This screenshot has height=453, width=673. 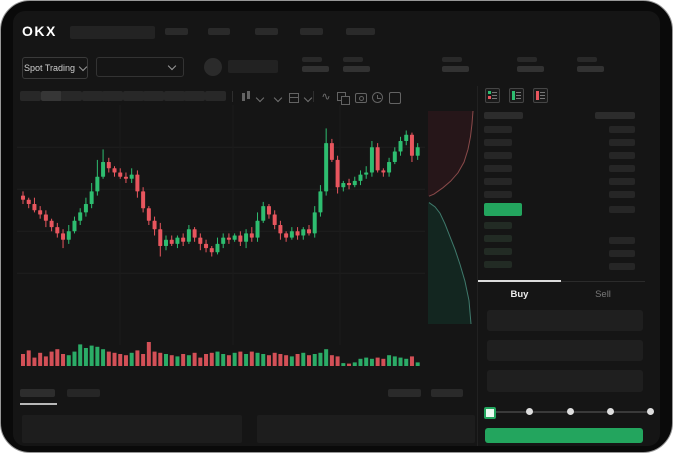 What do you see at coordinates (564, 435) in the screenshot?
I see `buy-submit-button` at bounding box center [564, 435].